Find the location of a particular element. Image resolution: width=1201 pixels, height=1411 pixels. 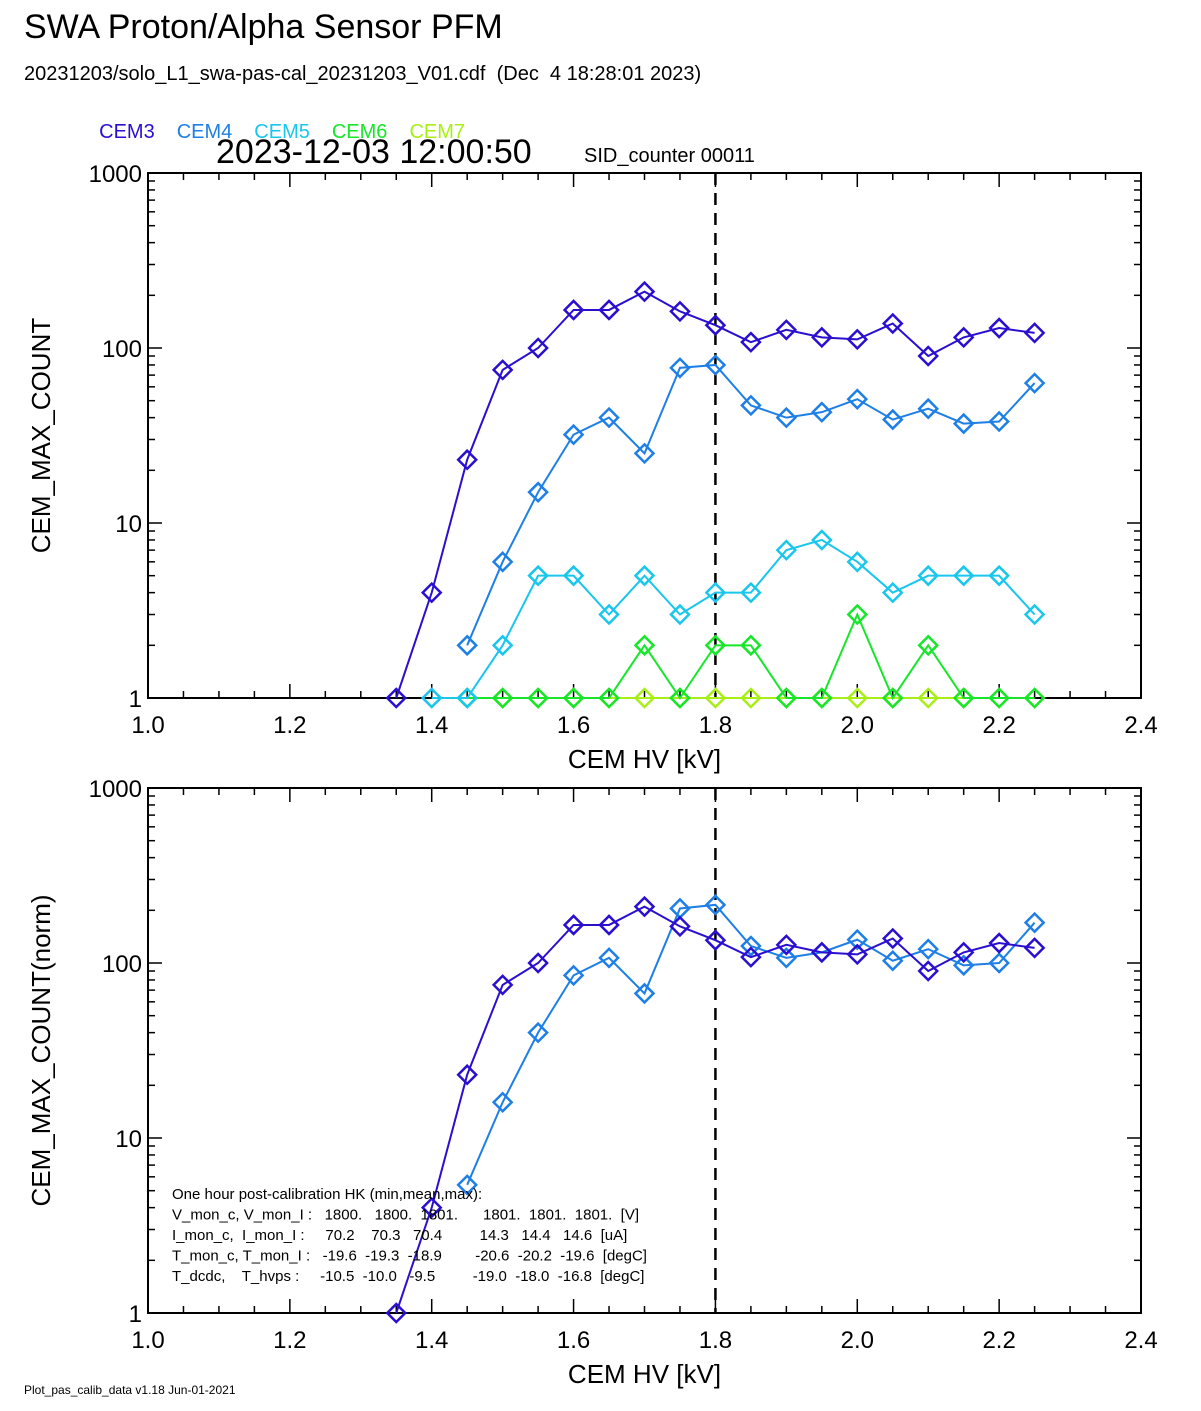

x-tick-label: 2.4 is located at coordinates (1140, 725).